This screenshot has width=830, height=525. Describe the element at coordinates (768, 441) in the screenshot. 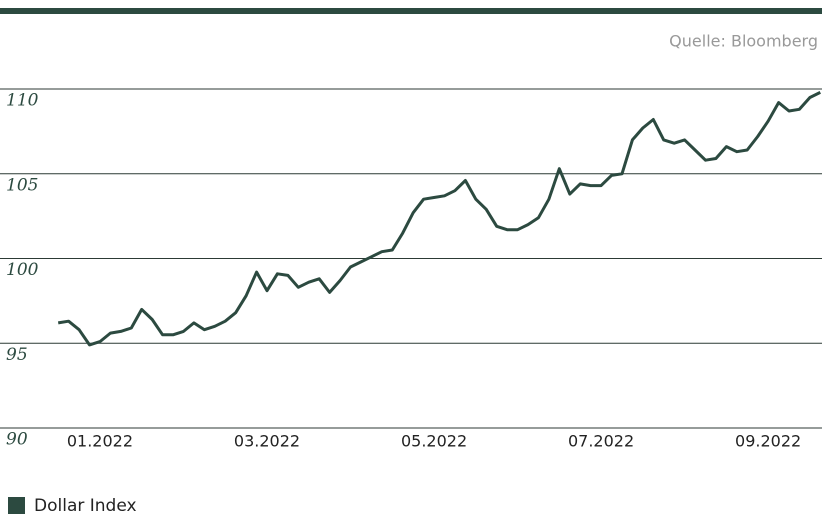

I see `x-tick-label: 09.2022` at that location.